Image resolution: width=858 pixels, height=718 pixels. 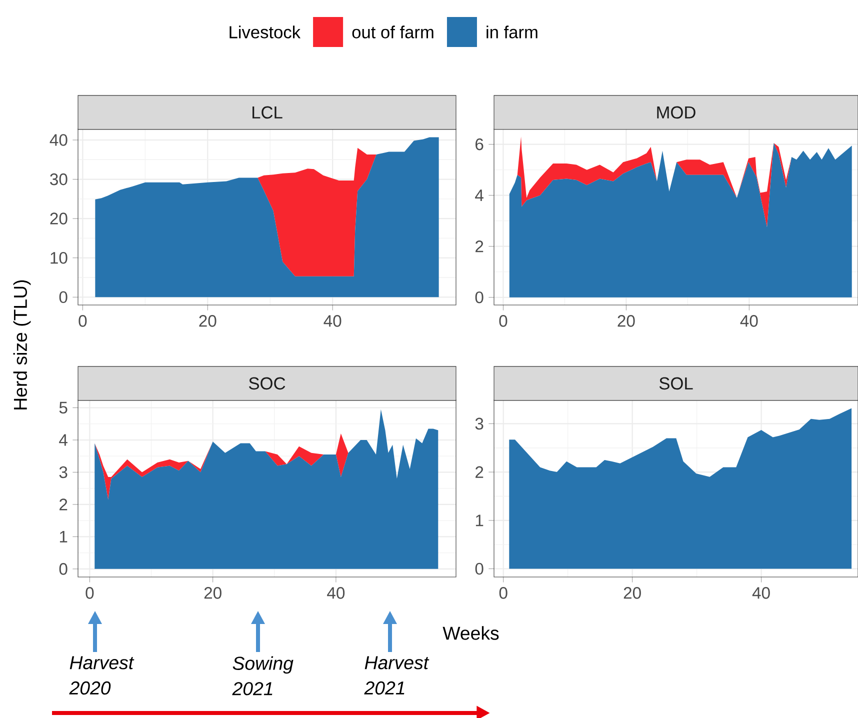 I want to click on x-axis-title: Weeks, so click(x=470, y=633).